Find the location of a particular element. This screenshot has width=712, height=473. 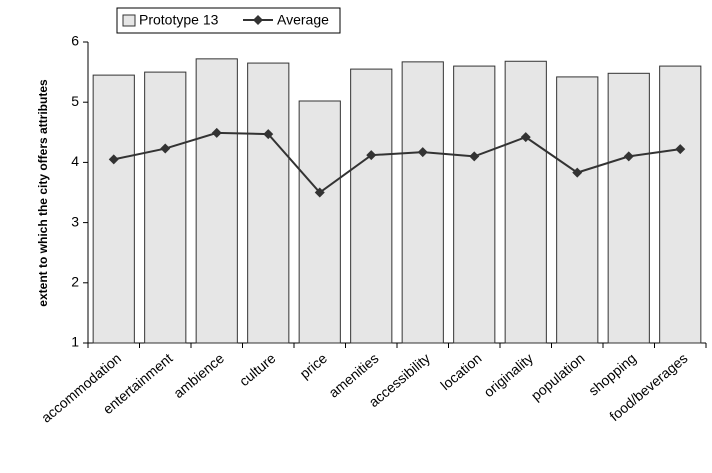

x-tick-label: location is located at coordinates (460, 371).